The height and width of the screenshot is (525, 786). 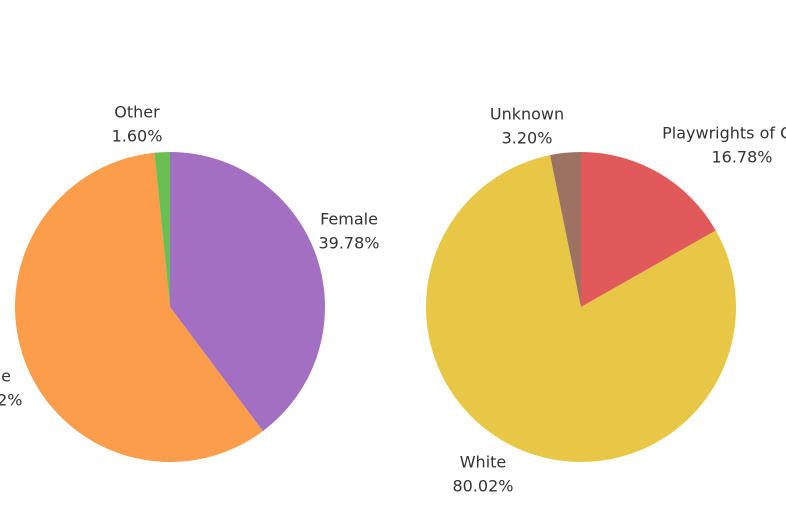 What do you see at coordinates (137, 136) in the screenshot?
I see `slice-value-label: 1.60%` at bounding box center [137, 136].